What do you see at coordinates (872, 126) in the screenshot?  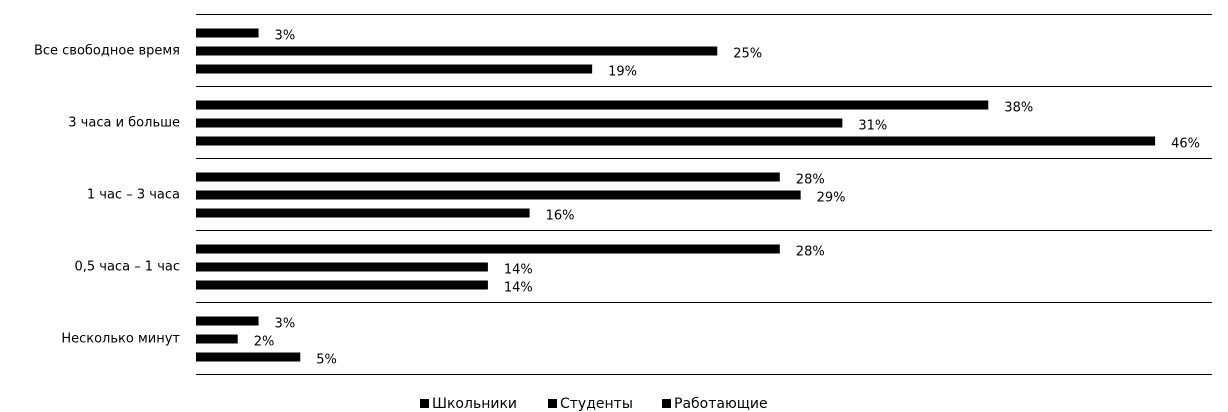 I see `data-label: 31%` at bounding box center [872, 126].